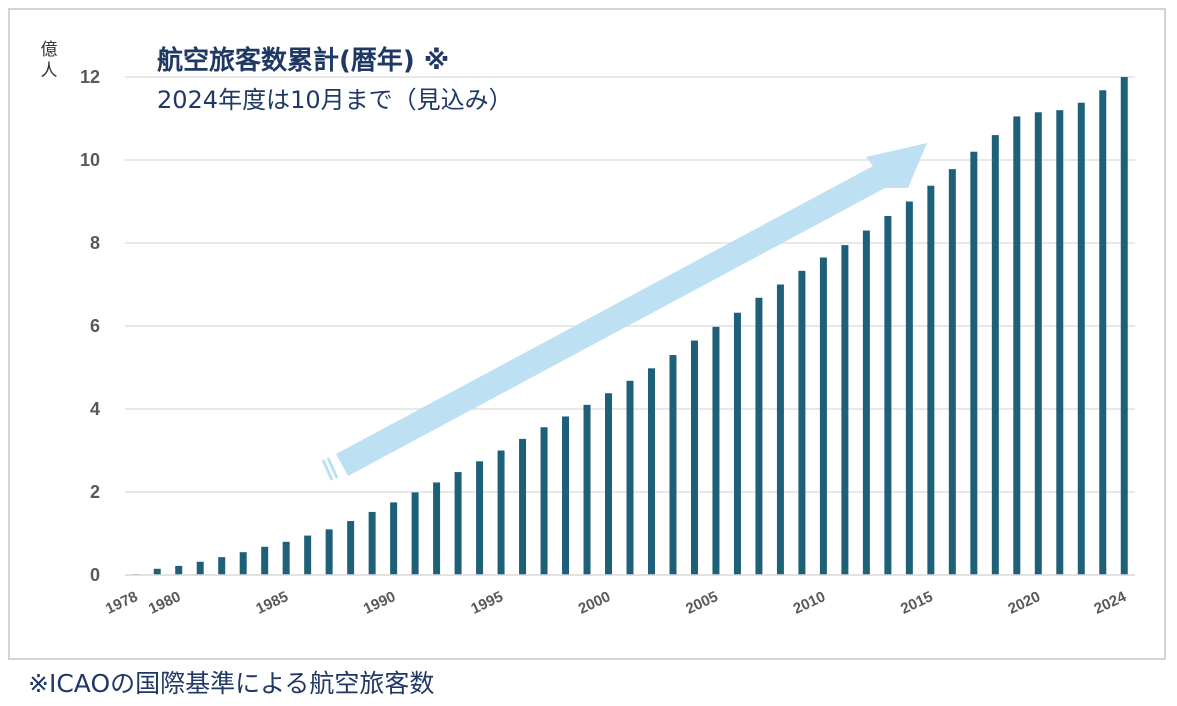  Describe the element at coordinates (1103, 332) in the screenshot. I see `bar-2023` at that location.